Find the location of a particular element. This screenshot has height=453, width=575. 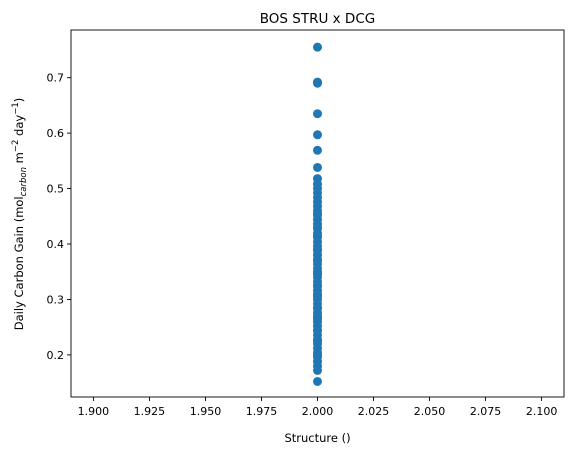

y-axis-label-mid2: day is located at coordinates (19, 127).